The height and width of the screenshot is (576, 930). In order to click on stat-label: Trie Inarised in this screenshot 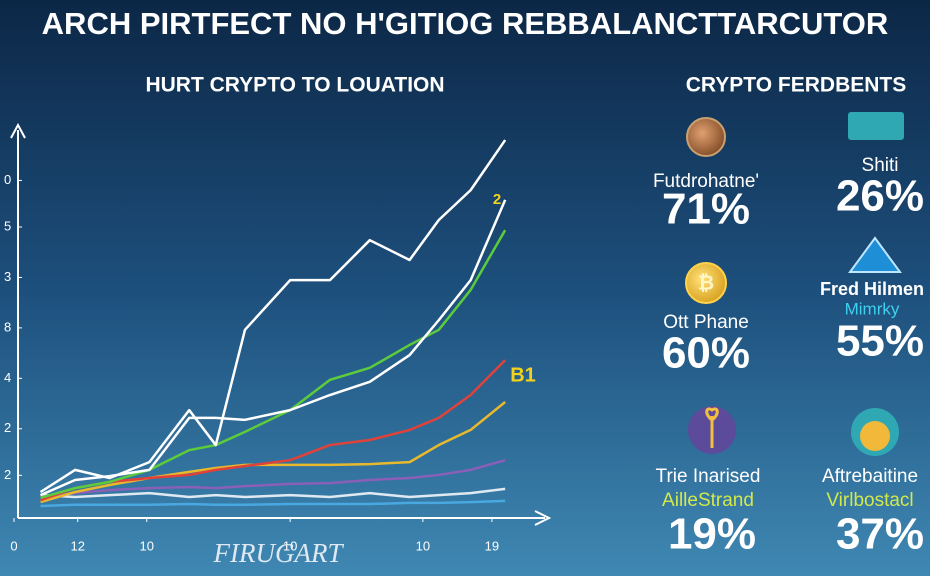, I will do `click(708, 476)`.